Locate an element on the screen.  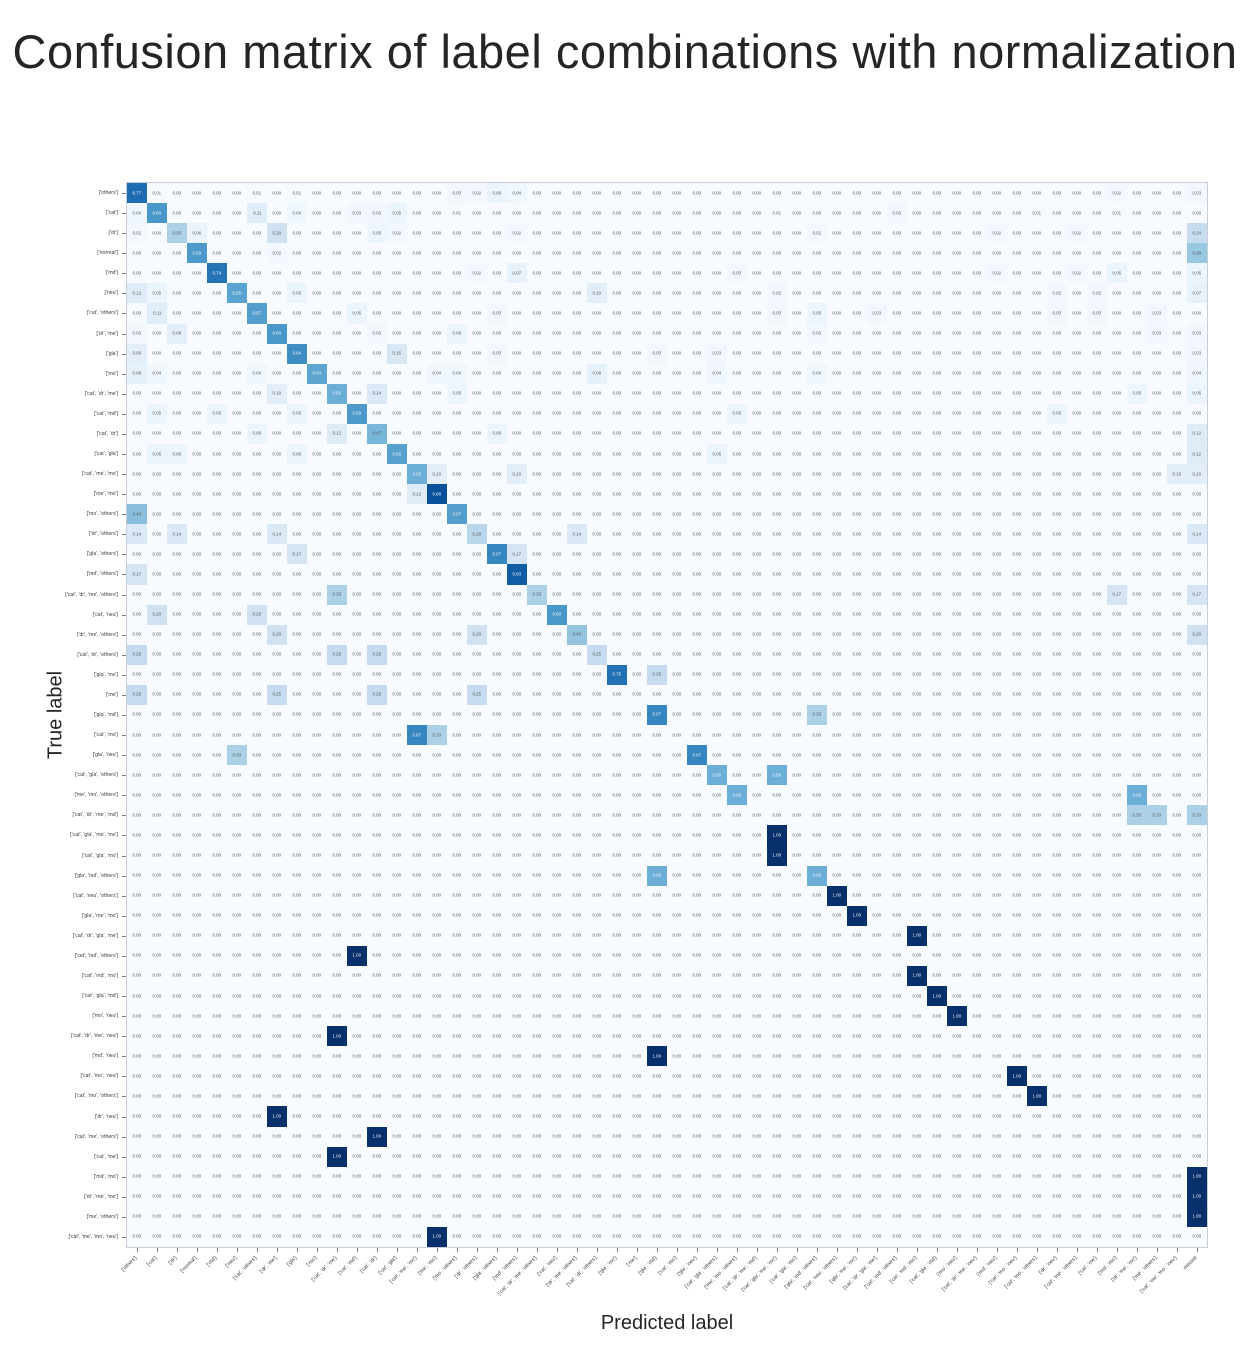
heatmap-cell: 0.07 is located at coordinates (1197, 293).